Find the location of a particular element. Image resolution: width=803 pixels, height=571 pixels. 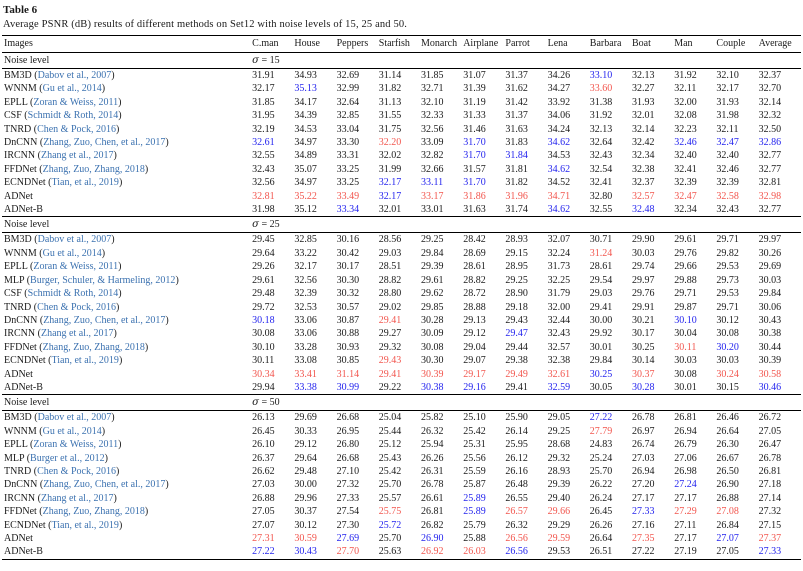

psnr-value: 30.04 is located at coordinates (685, 334).